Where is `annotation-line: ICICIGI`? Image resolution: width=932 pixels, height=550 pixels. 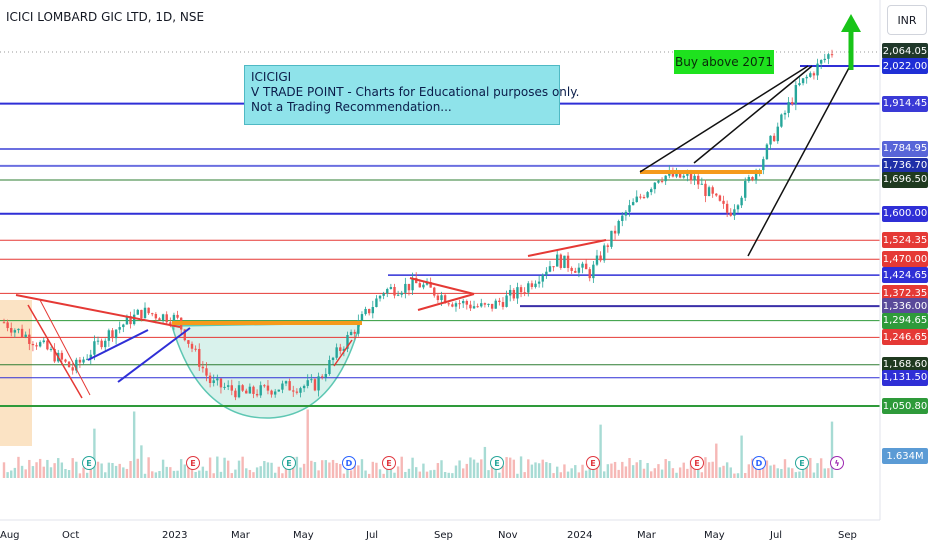
annotation-line: ICICIGI is located at coordinates (271, 77).